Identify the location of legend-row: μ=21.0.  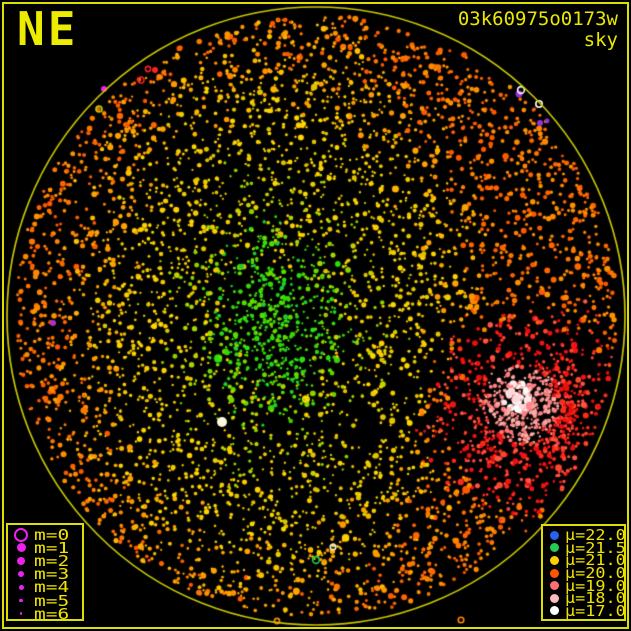
(584, 560).